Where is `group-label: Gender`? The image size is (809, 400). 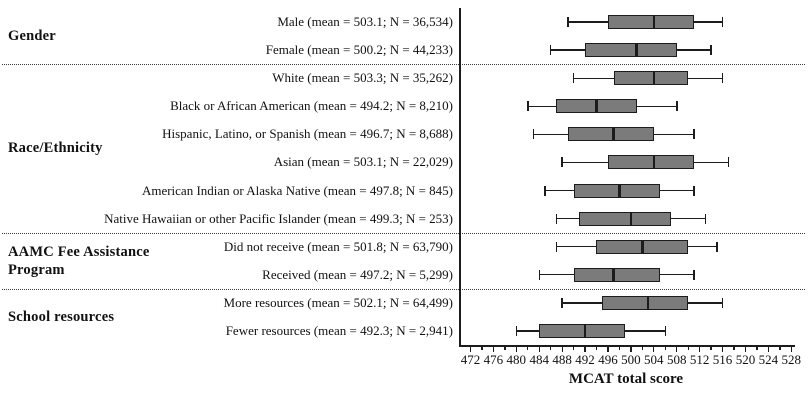 group-label: Gender is located at coordinates (32, 36).